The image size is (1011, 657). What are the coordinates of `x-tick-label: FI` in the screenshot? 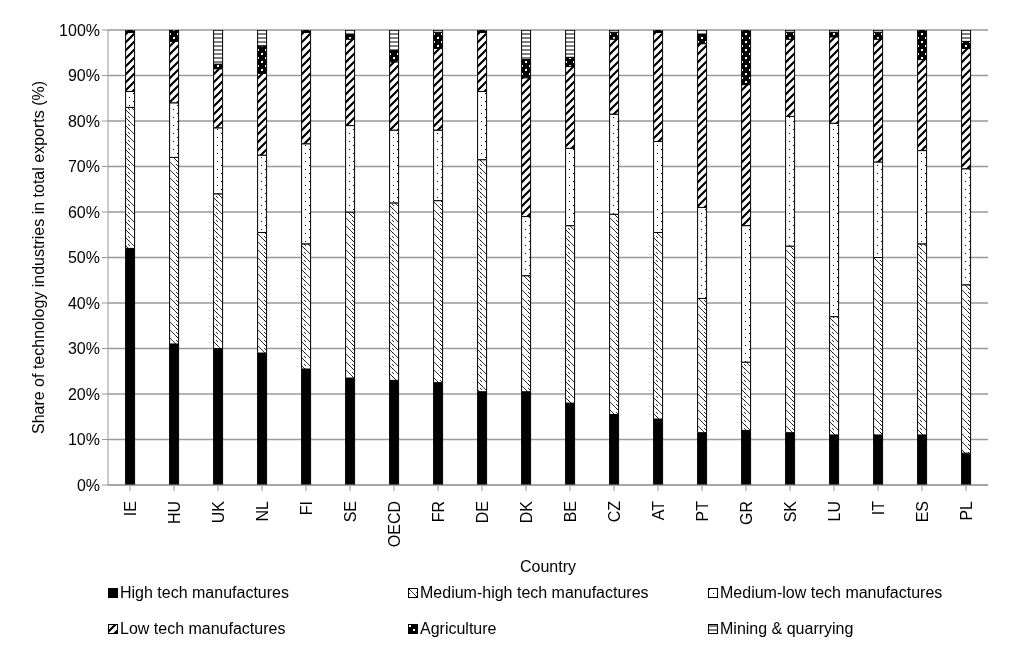 It's located at (306, 508).